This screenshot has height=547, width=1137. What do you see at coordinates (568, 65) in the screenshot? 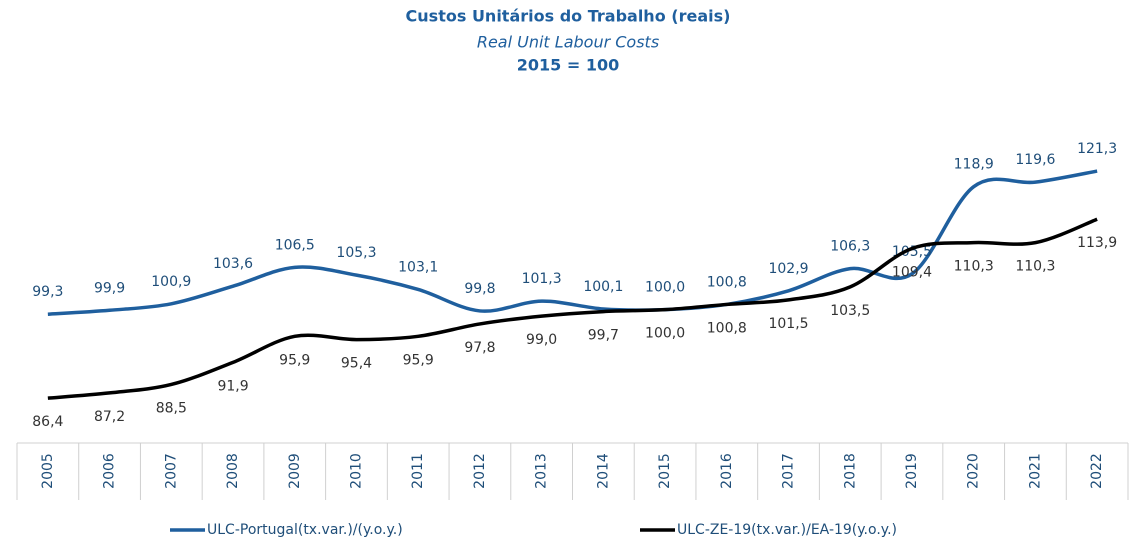
I see `chart-note: 2015 = 100` at bounding box center [568, 65].